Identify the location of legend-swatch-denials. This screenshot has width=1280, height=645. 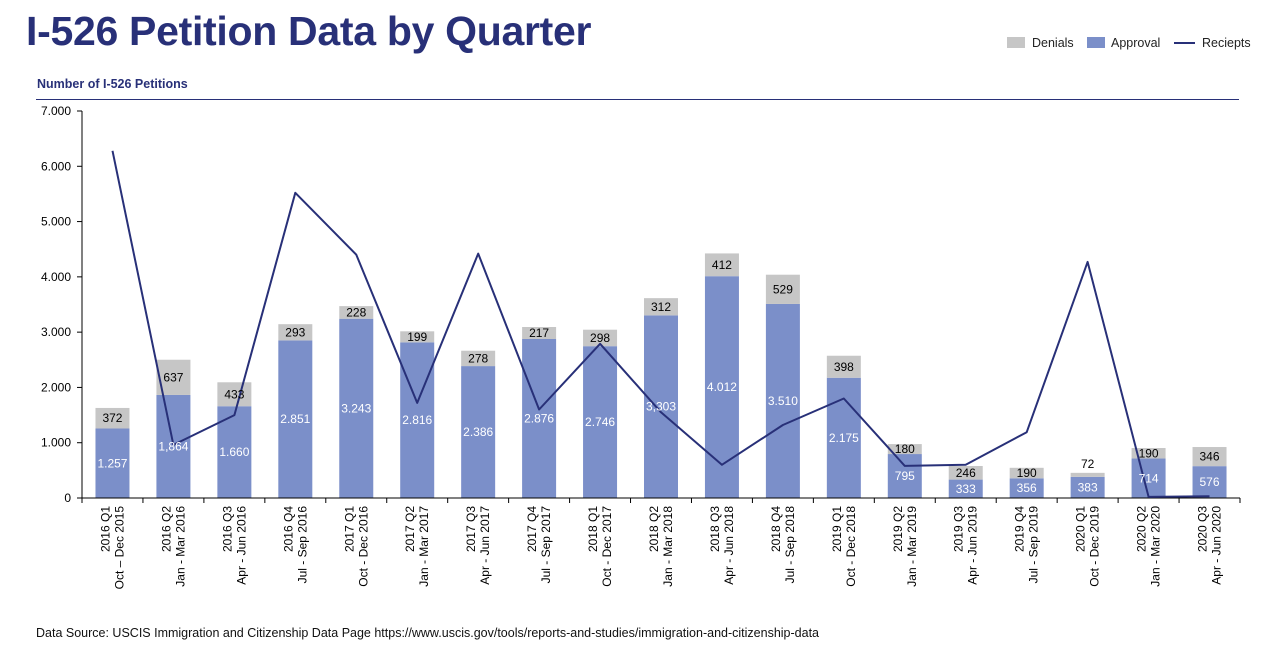
(1016, 42).